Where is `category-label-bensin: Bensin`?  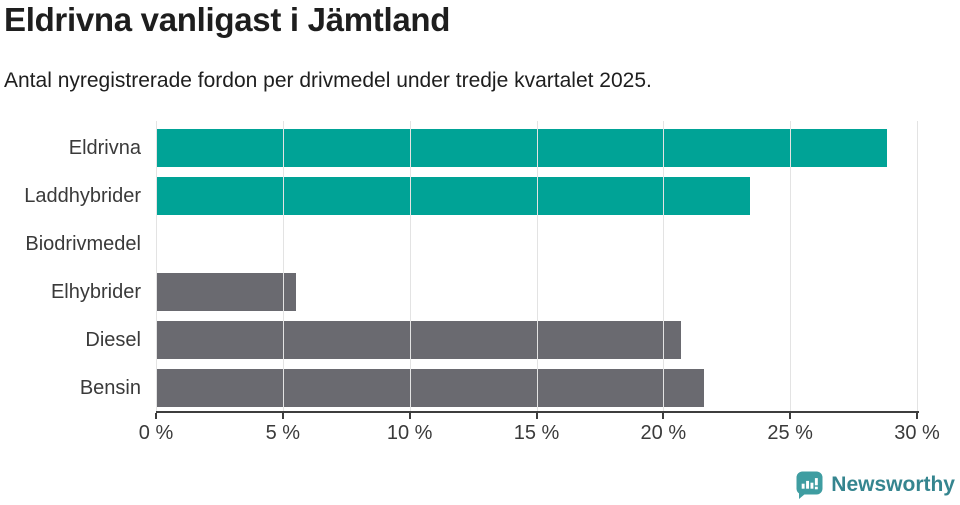 category-label-bensin: Bensin is located at coordinates (110, 388).